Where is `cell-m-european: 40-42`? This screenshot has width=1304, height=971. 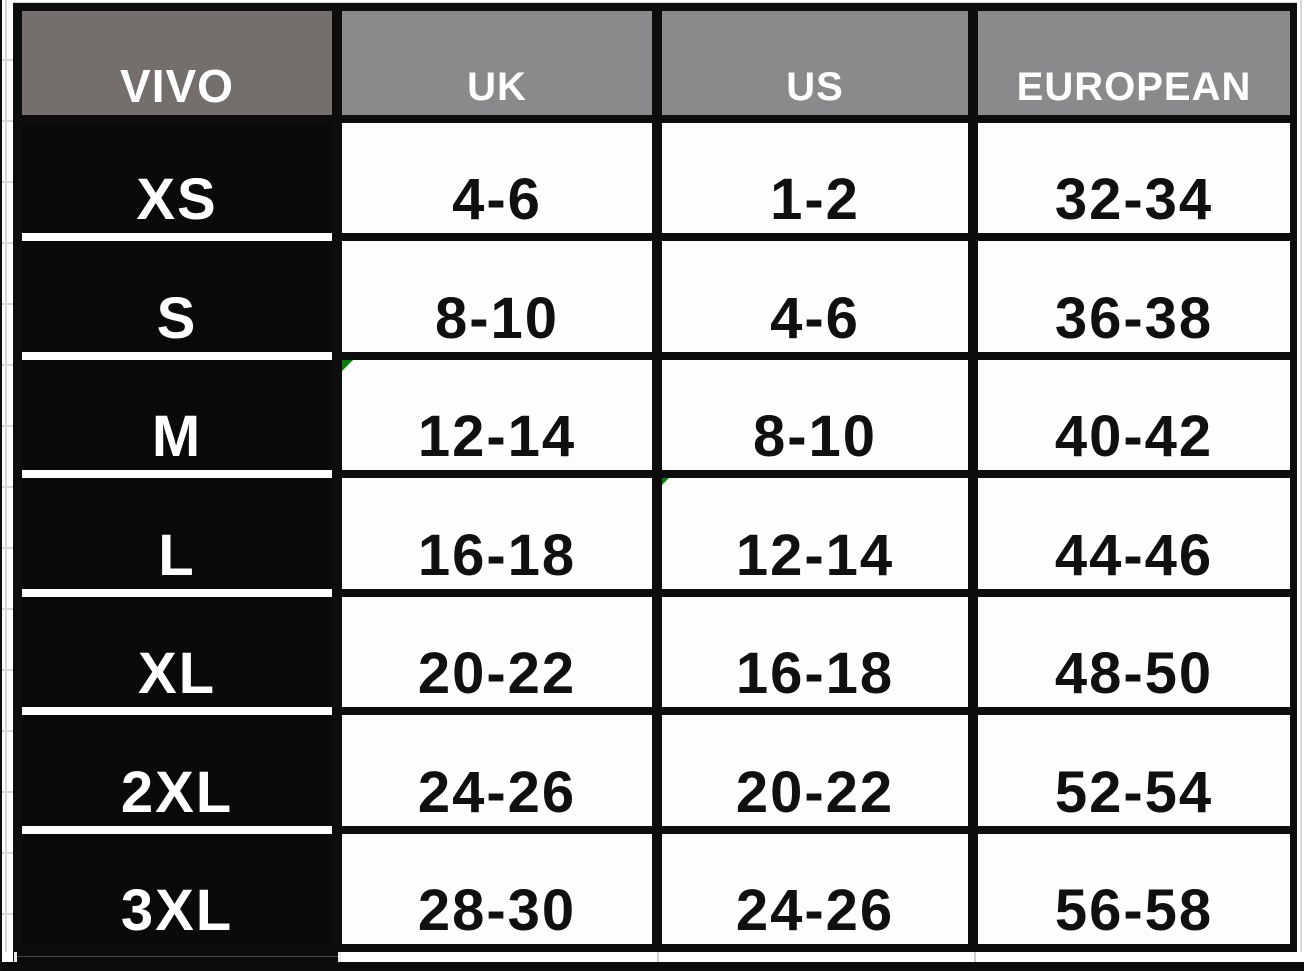
cell-m-european: 40-42 is located at coordinates (1134, 415).